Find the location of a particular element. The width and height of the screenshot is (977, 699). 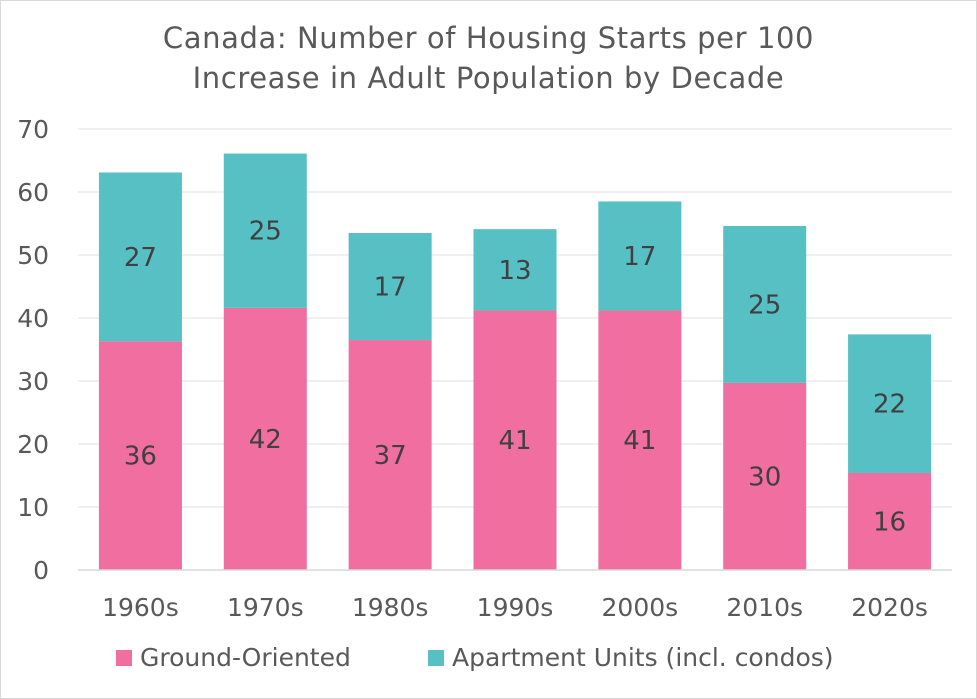

bar-ground-oriented-1980s is located at coordinates (390, 455).